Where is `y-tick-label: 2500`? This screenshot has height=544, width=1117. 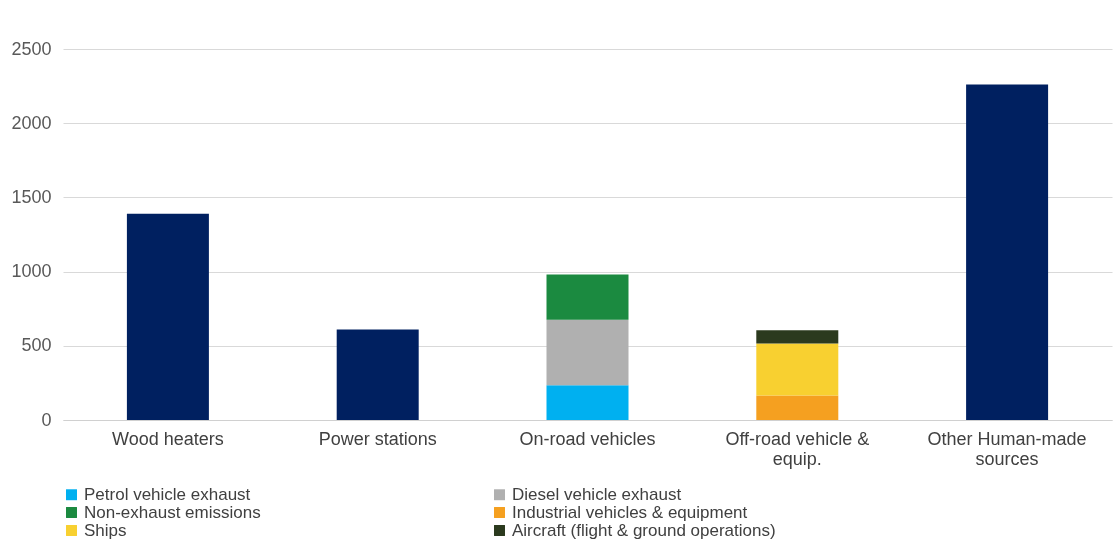 y-tick-label: 2500 is located at coordinates (31, 48).